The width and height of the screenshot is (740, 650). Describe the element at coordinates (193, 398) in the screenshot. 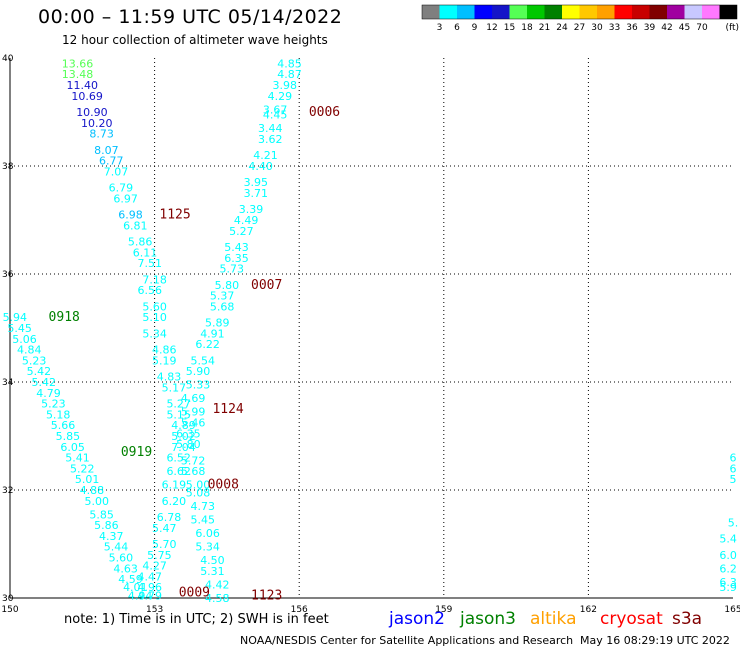

I see `wave-height-point: 4.69` at that location.